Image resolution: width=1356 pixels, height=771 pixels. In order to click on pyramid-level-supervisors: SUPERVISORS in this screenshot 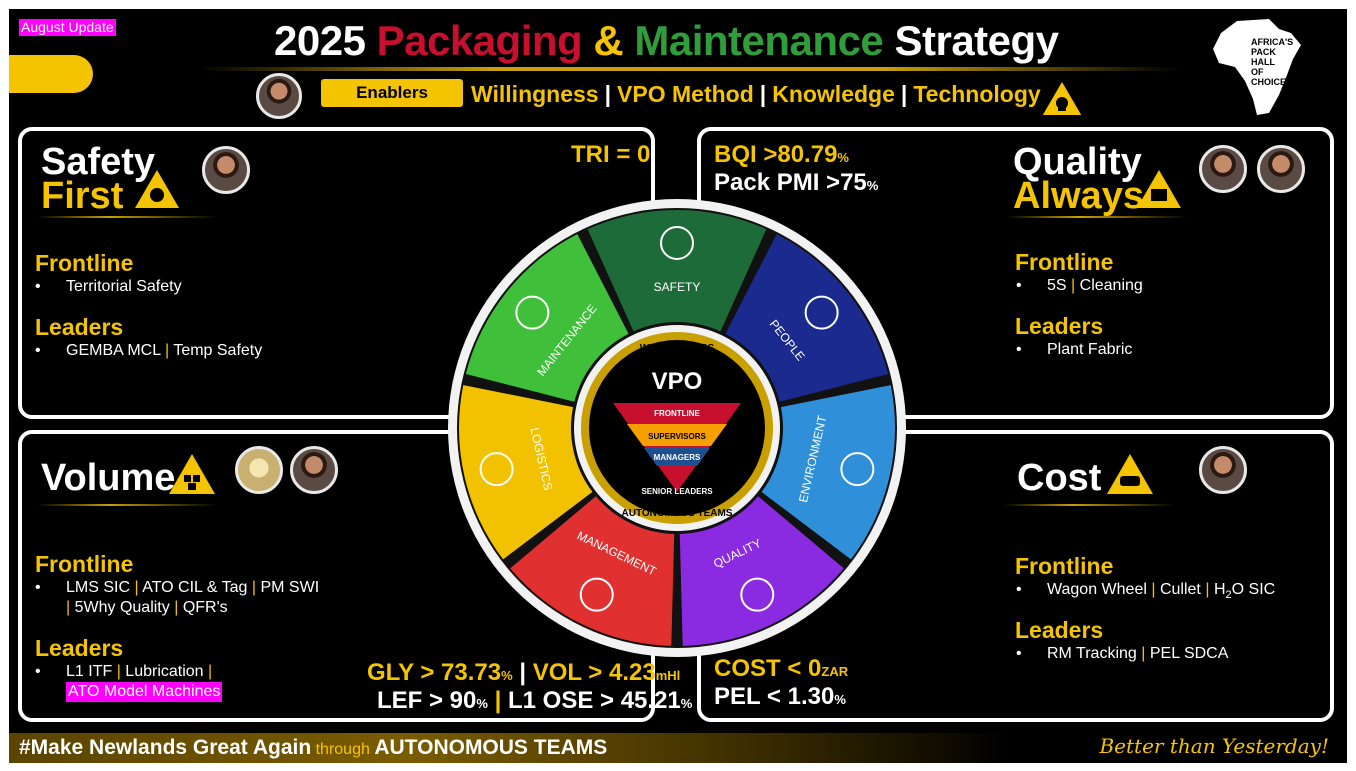, I will do `click(677, 436)`.